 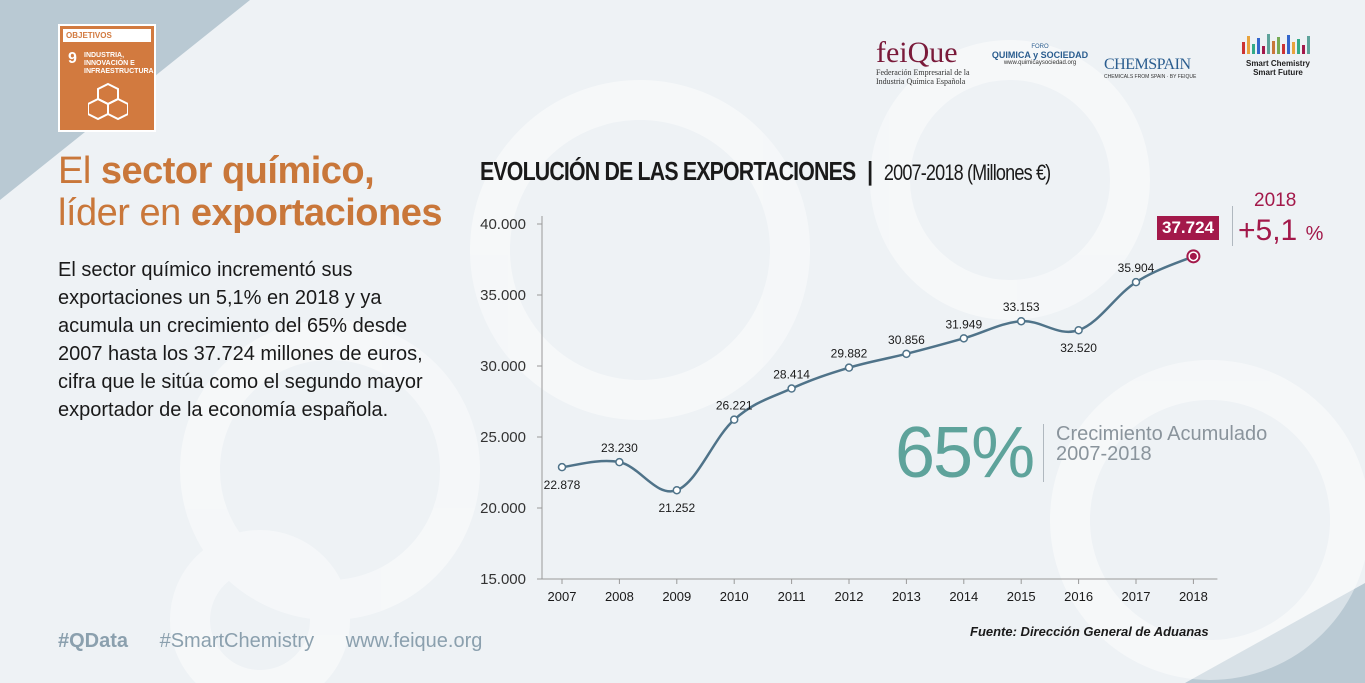 What do you see at coordinates (1162, 434) in the screenshot?
I see `accumulated-label-line1: Crecimiento Acumulado` at bounding box center [1162, 434].